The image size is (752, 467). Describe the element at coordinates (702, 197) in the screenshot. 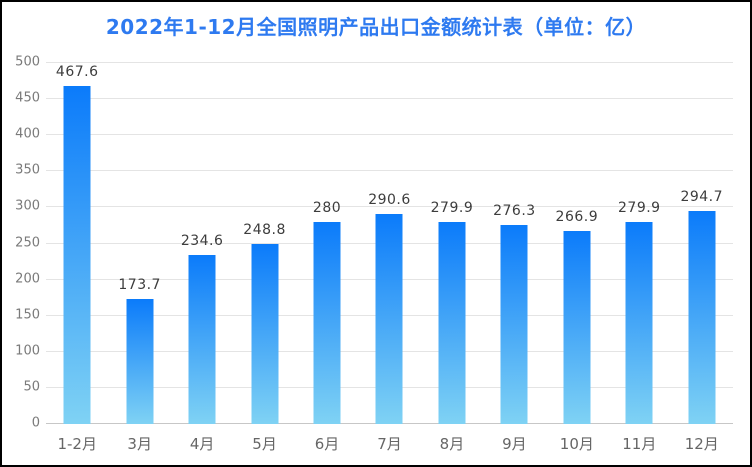

I see `value-label: 294.7` at that location.